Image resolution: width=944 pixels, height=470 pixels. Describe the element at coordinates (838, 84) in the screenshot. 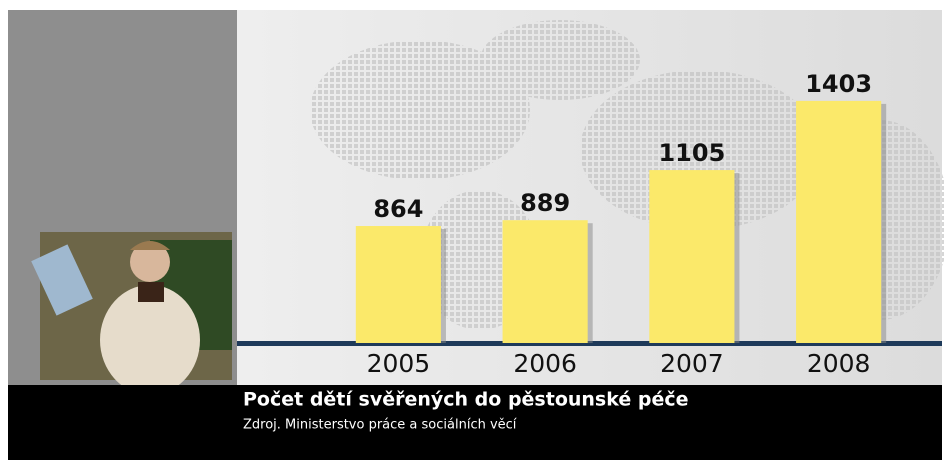

I see `value-label: 1403` at that location.